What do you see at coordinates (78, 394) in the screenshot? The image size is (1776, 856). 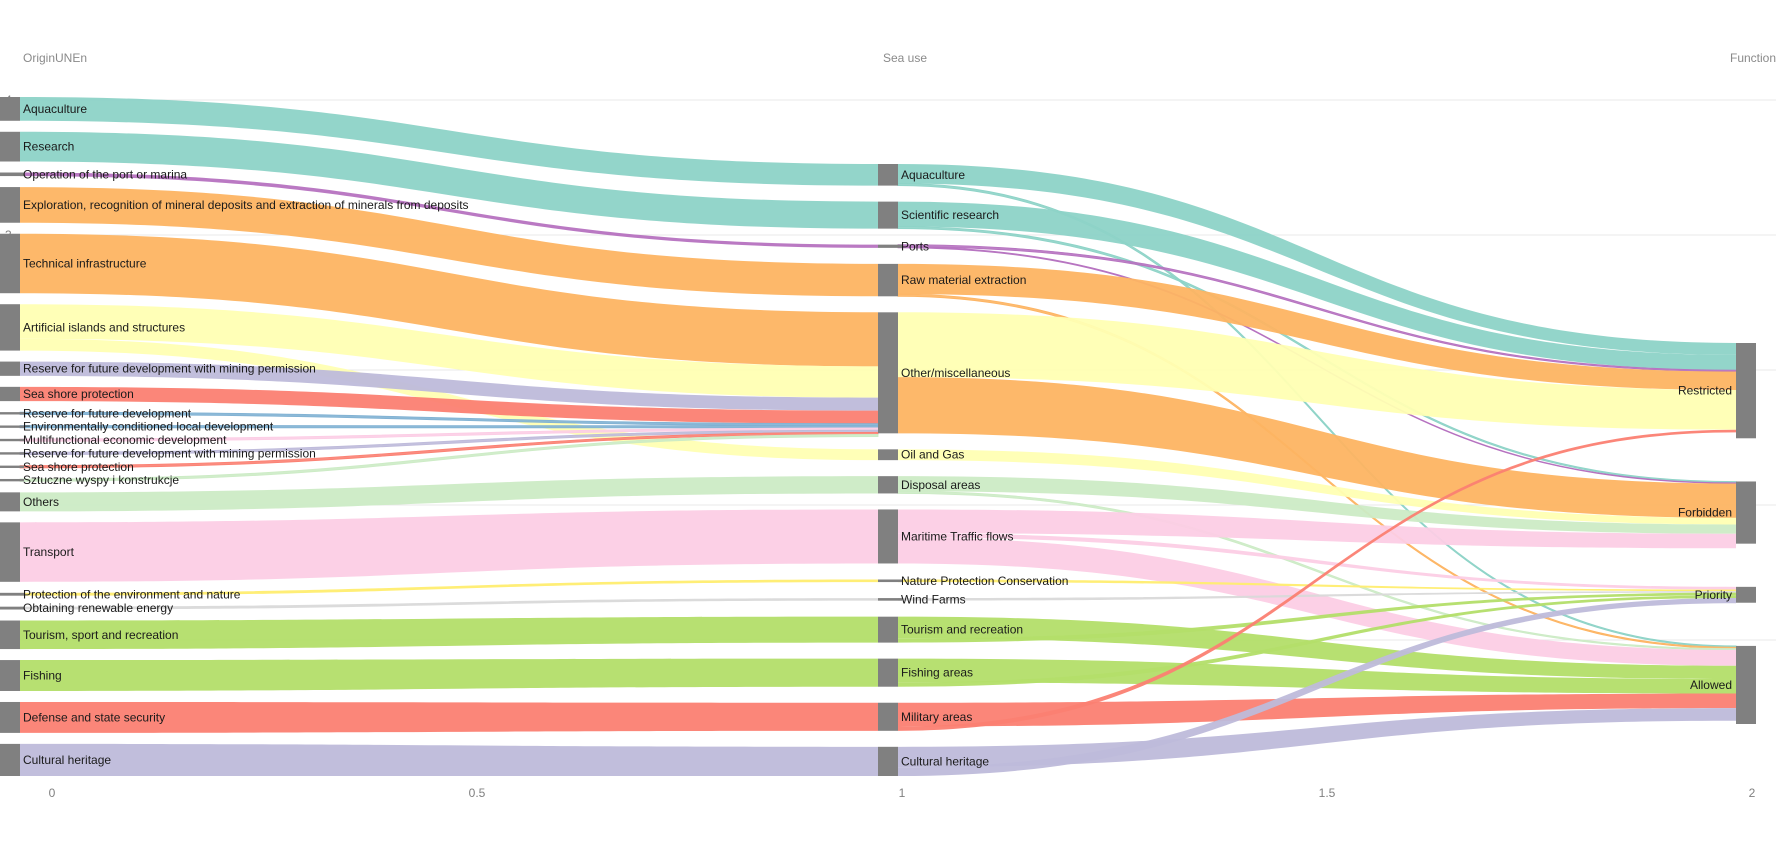 I see `category-label: Sea shore protection` at bounding box center [78, 394].